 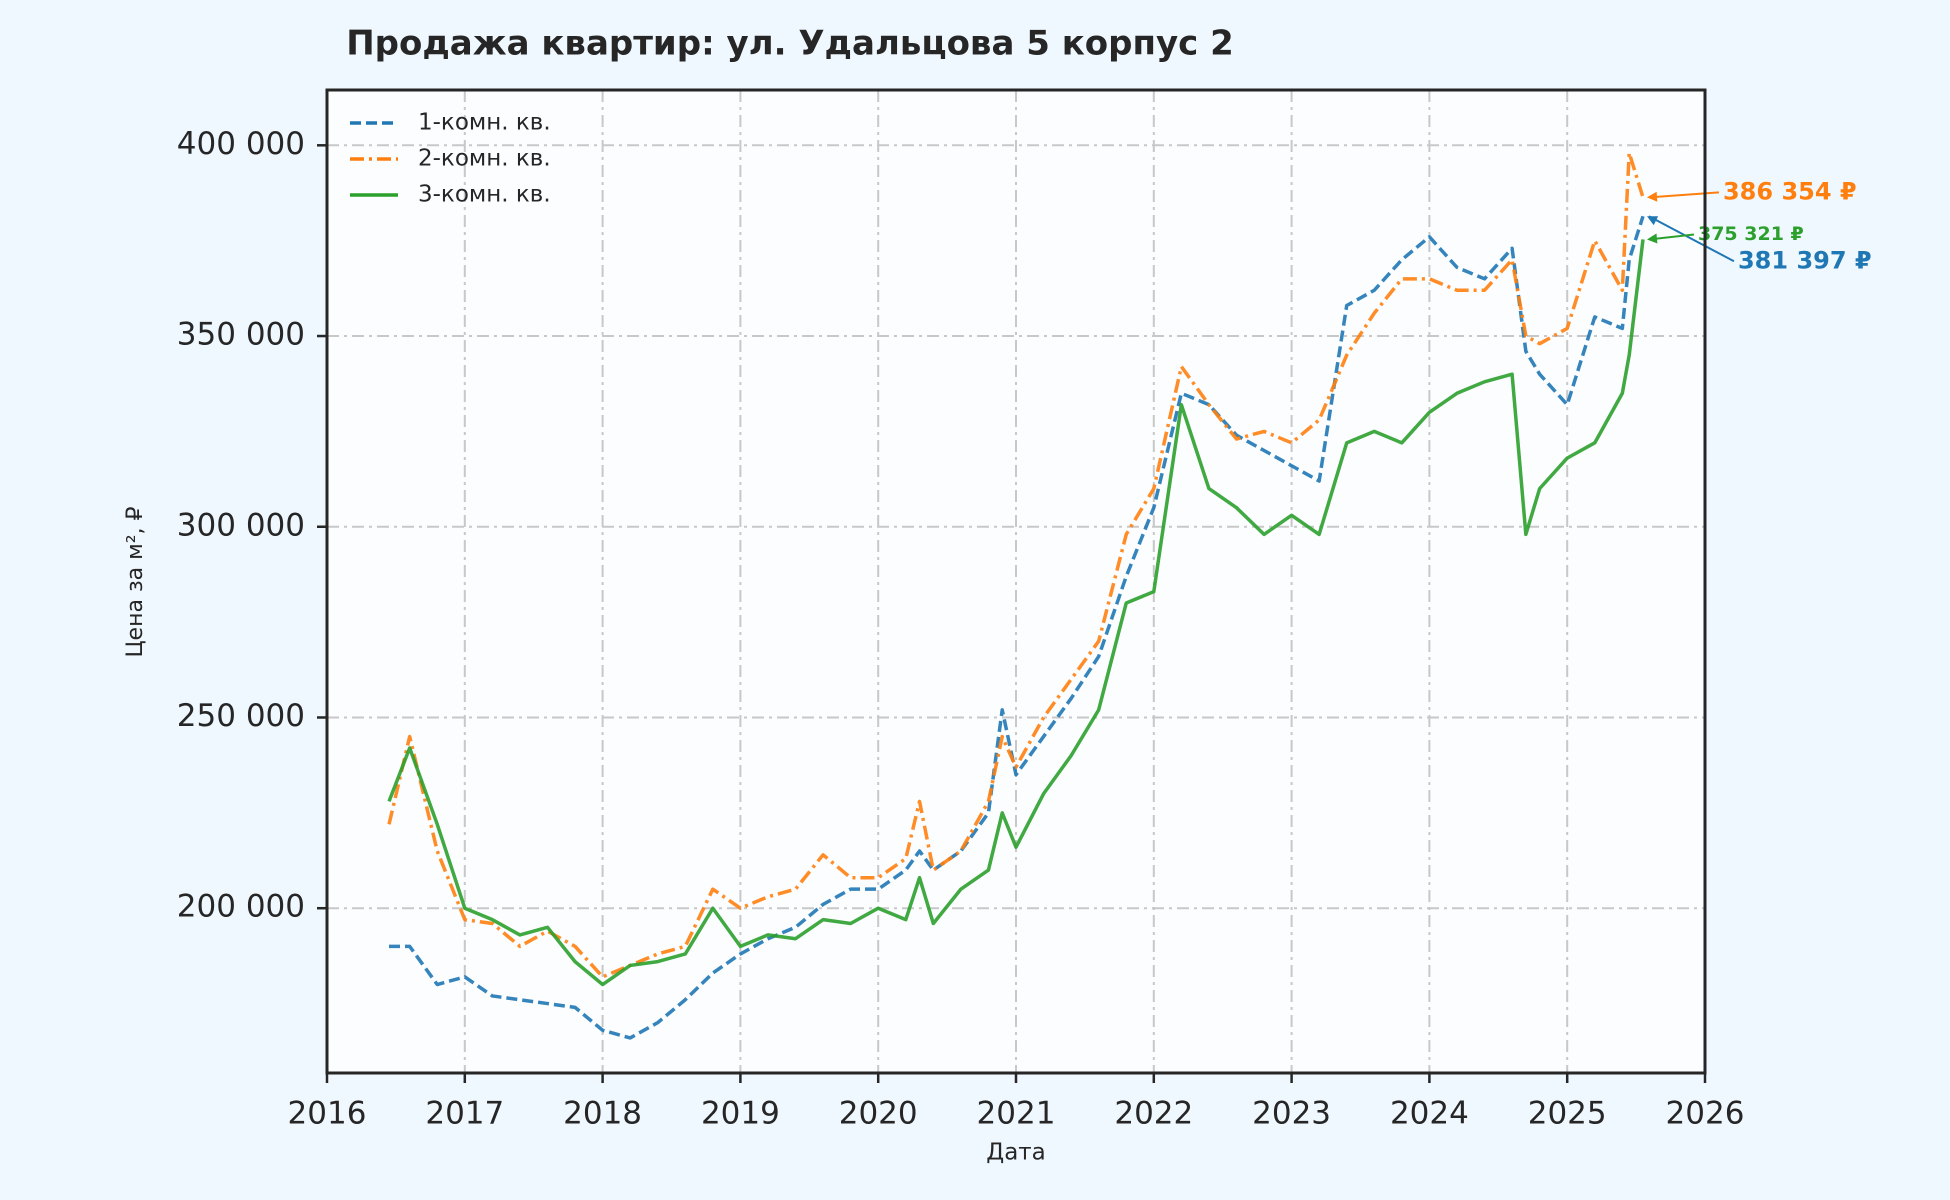 What do you see at coordinates (484, 123) in the screenshot?
I see `legend-label: 1-комн. кв.` at bounding box center [484, 123].